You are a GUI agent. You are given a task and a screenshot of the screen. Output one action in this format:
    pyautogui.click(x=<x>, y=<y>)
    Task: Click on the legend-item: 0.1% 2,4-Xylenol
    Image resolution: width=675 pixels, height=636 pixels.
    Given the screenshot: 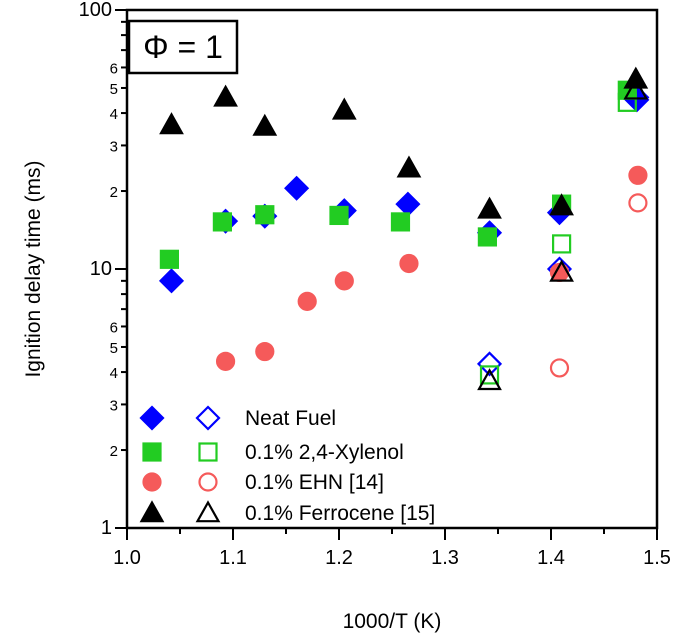 What is the action you would take?
    pyautogui.click(x=273, y=452)
    